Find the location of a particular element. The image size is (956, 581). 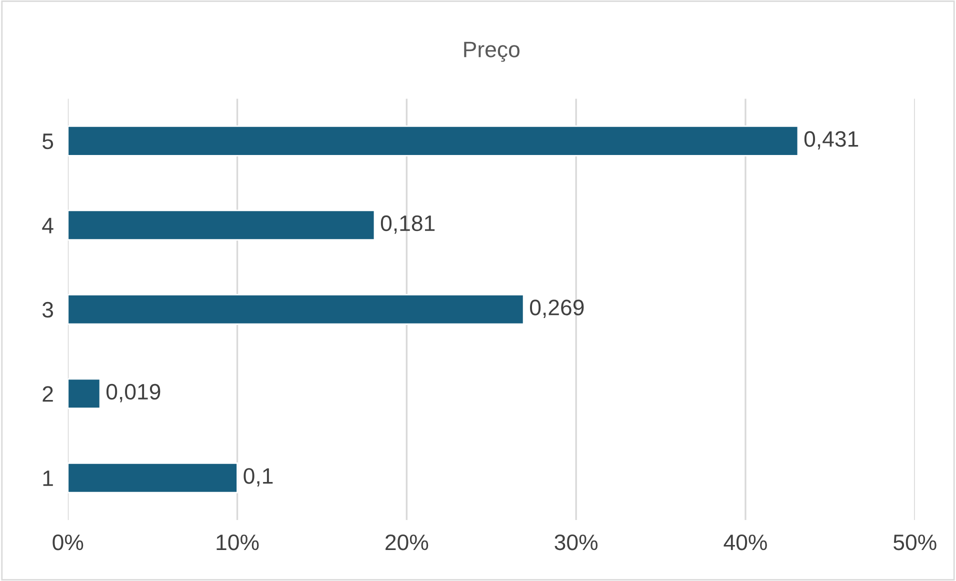

y-tick-label: 1 is located at coordinates (48, 478).